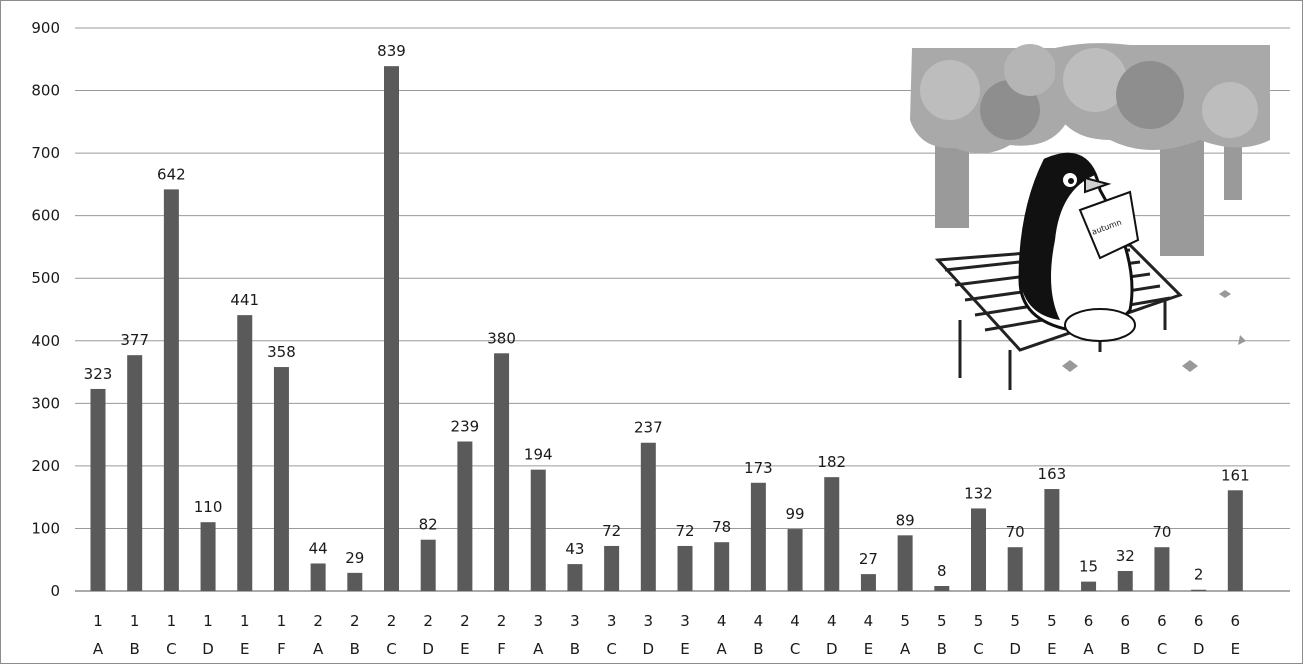 This screenshot has width=1305, height=666. What do you see at coordinates (868, 559) in the screenshot?
I see `data-label: 27` at bounding box center [868, 559].